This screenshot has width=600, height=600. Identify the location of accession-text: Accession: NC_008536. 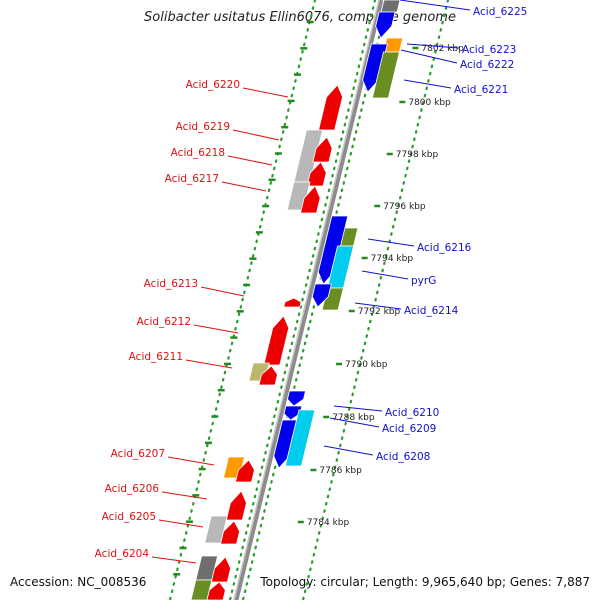
(78, 582).